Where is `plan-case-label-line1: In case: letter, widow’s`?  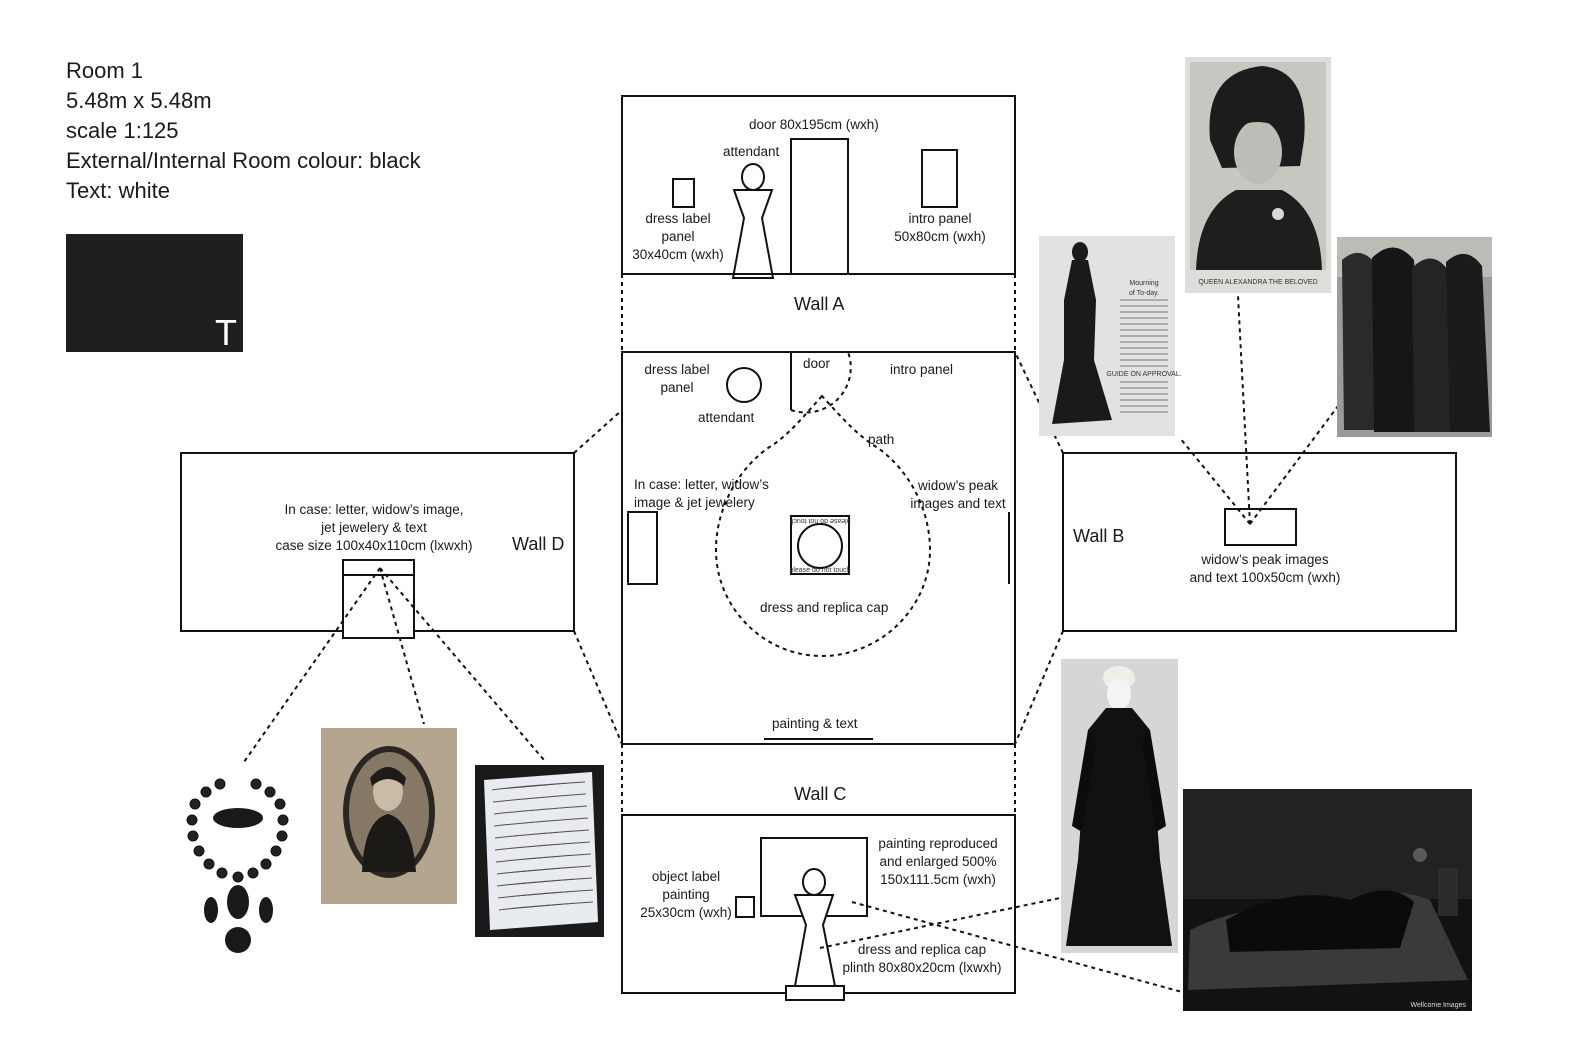
plan-case-label-line1: In case: letter, widow’s is located at coordinates (701, 484).